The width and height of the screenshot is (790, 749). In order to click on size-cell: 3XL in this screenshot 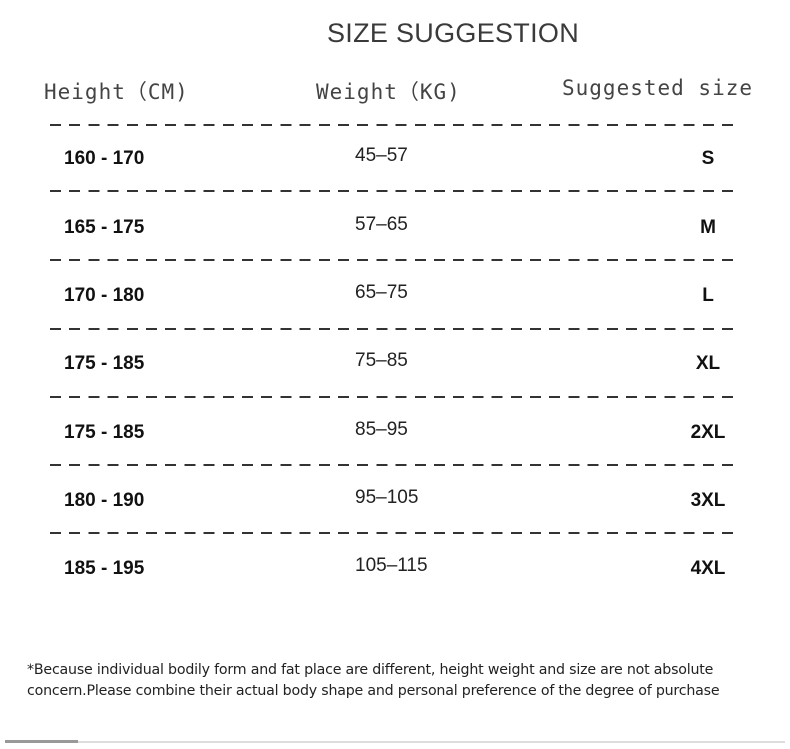, I will do `click(708, 500)`.